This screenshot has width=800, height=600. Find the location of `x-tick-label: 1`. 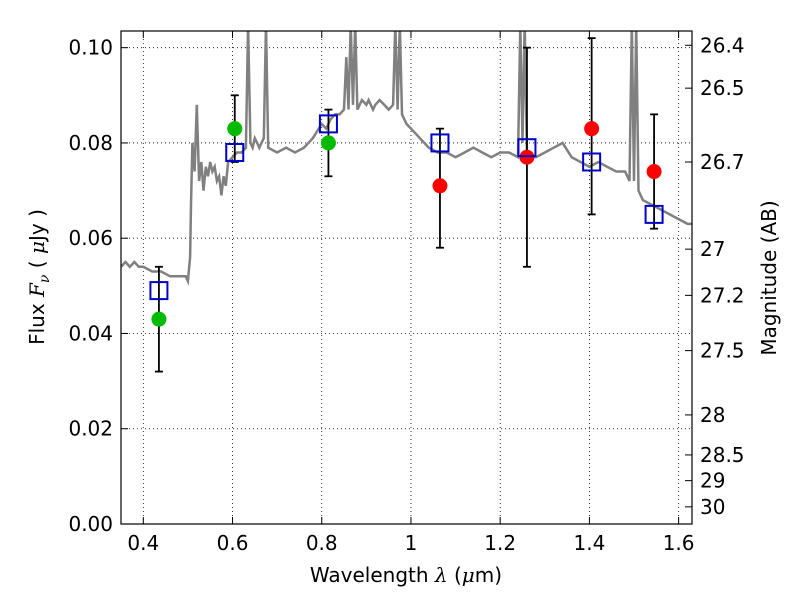

x-tick-label: 1 is located at coordinates (411, 543).